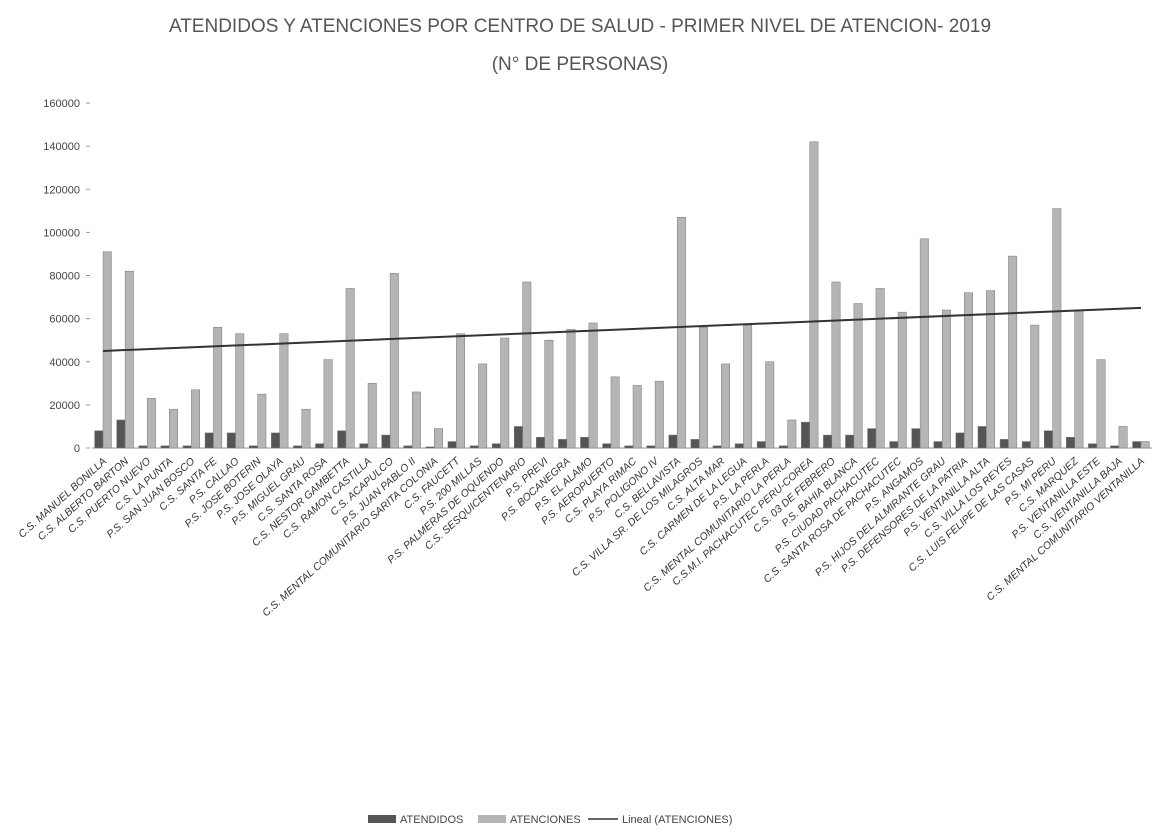 The image size is (1158, 833). Describe the element at coordinates (622, 329) in the screenshot. I see `trend-line` at that location.